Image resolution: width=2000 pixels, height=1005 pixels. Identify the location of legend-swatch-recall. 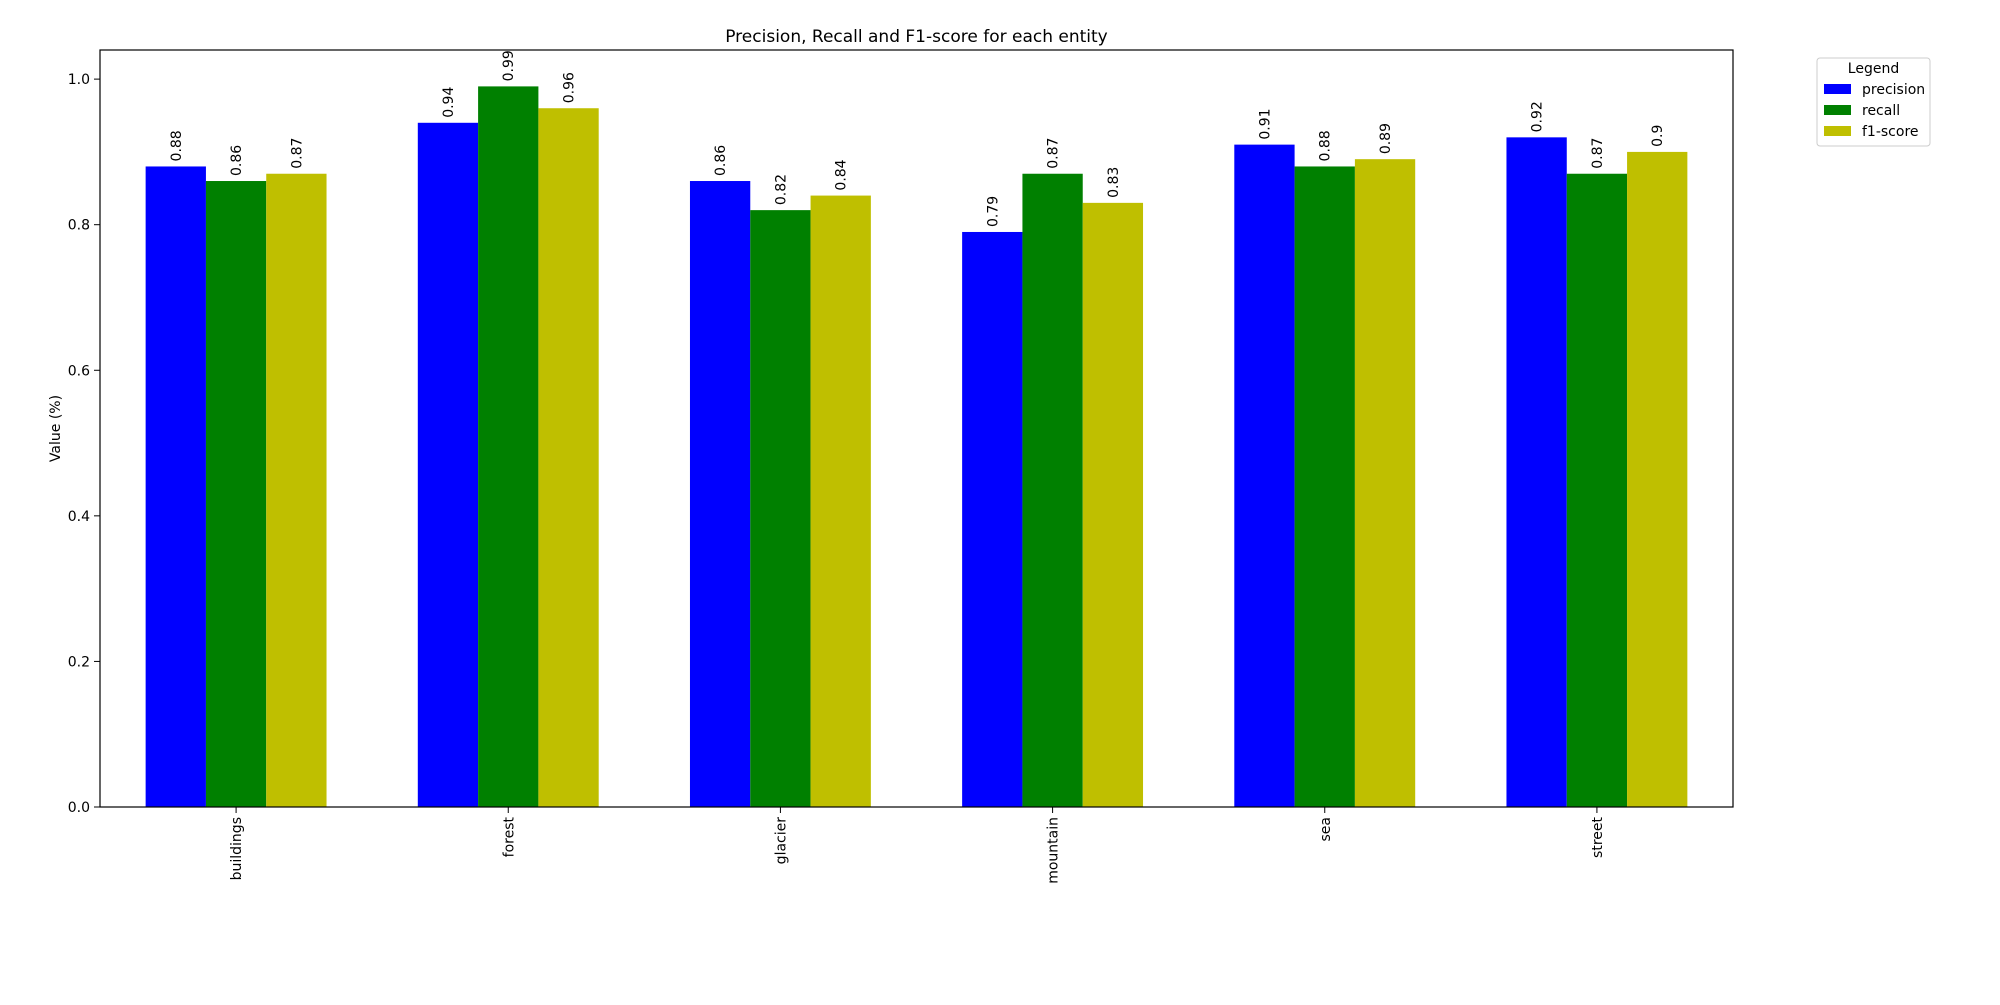
(1837, 110).